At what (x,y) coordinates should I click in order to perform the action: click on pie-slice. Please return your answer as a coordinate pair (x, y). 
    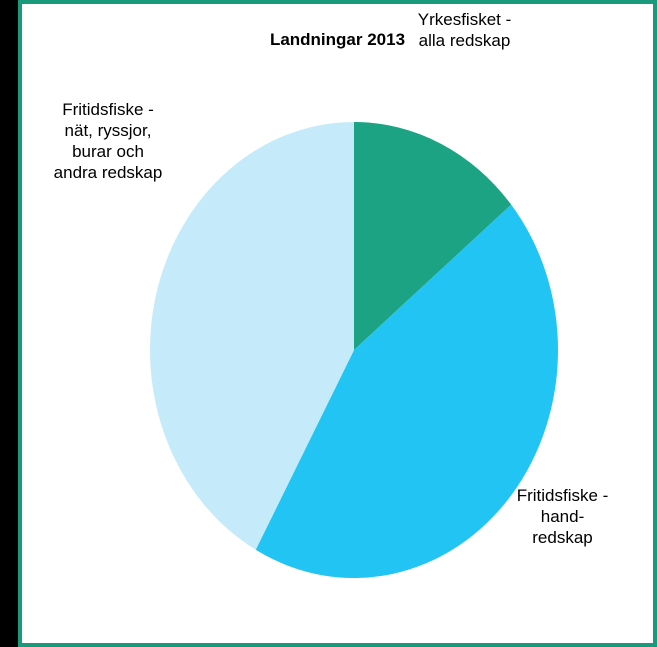
    Looking at the image, I should click on (433, 236).